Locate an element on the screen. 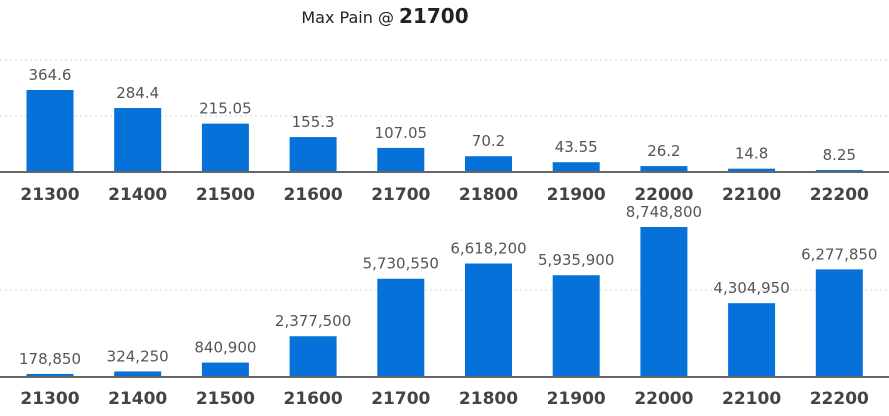 The image size is (889, 416). chart2-x-tick-22200: 22200 is located at coordinates (839, 399).